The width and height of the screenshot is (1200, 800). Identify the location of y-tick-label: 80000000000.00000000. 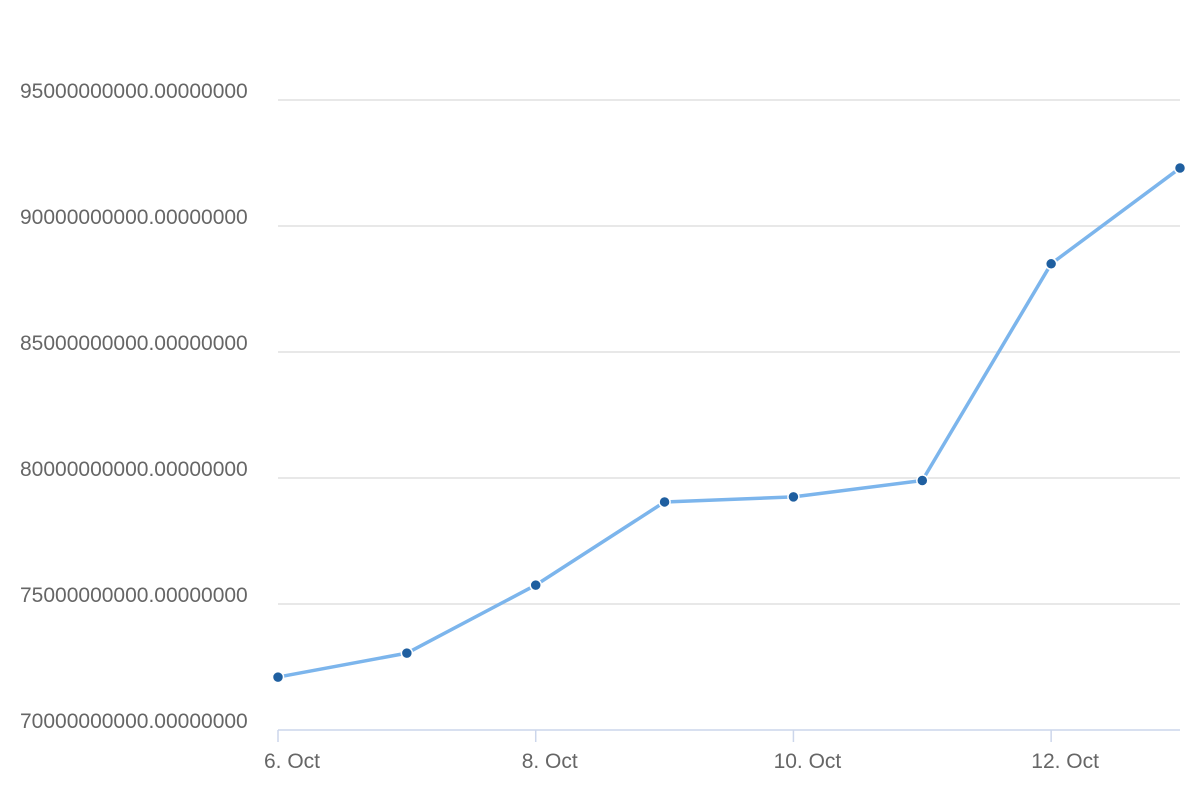
(134, 469).